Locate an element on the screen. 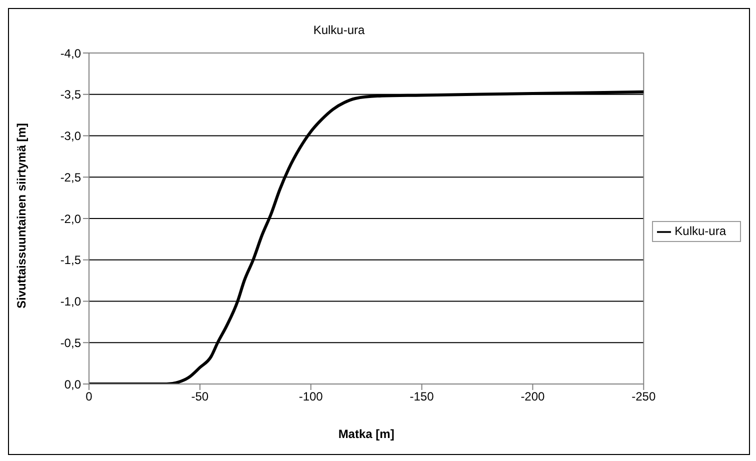 This screenshot has width=756, height=461. y-tick-label: -1,5 is located at coordinates (71, 260).